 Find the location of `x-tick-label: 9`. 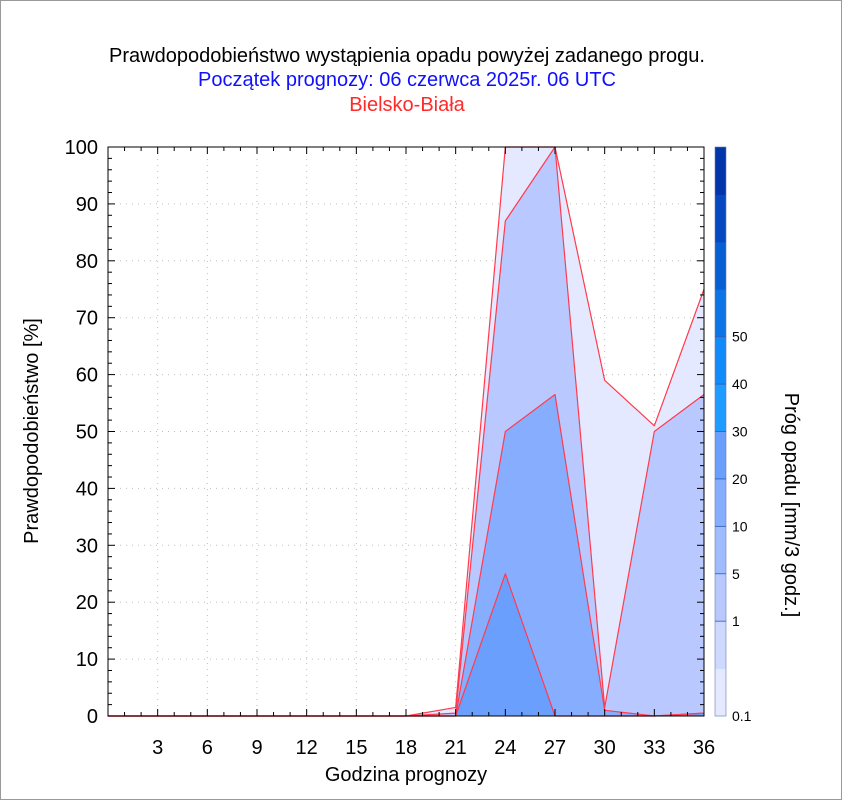

x-tick-label: 9 is located at coordinates (256, 748).